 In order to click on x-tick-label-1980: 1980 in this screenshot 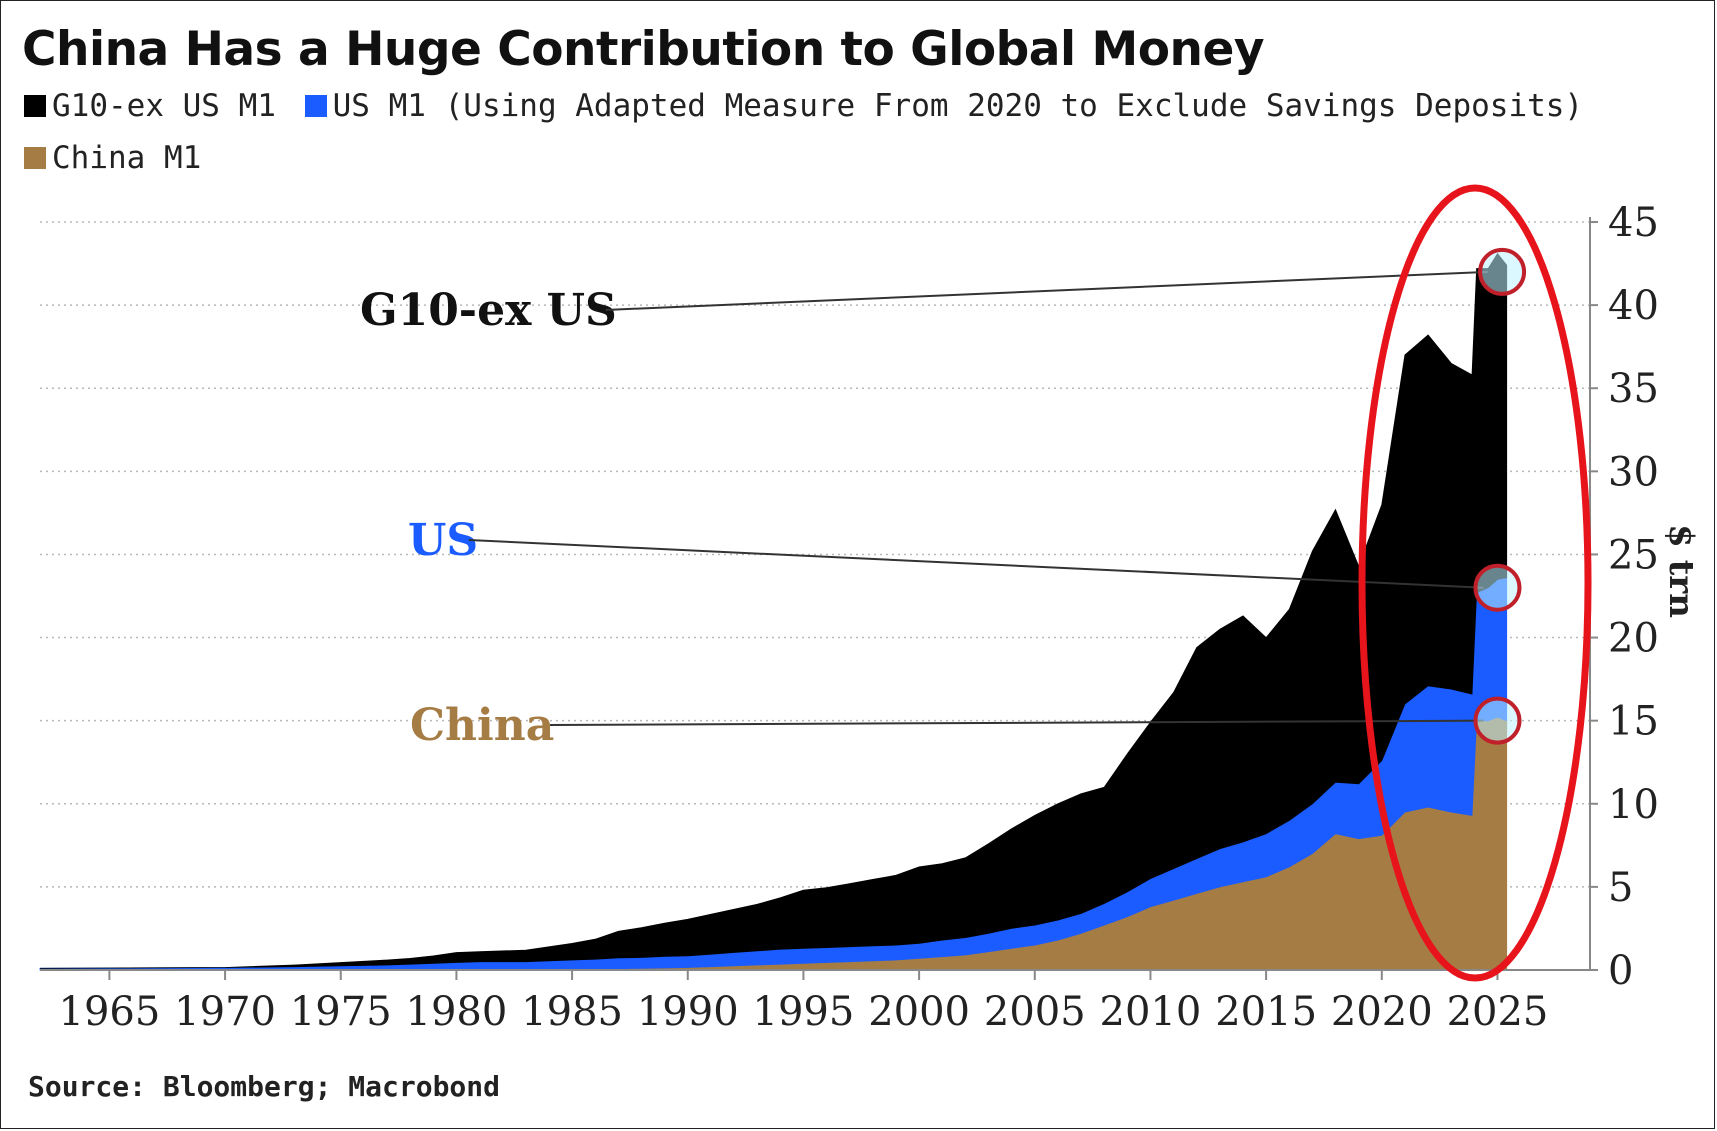, I will do `click(457, 1012)`.